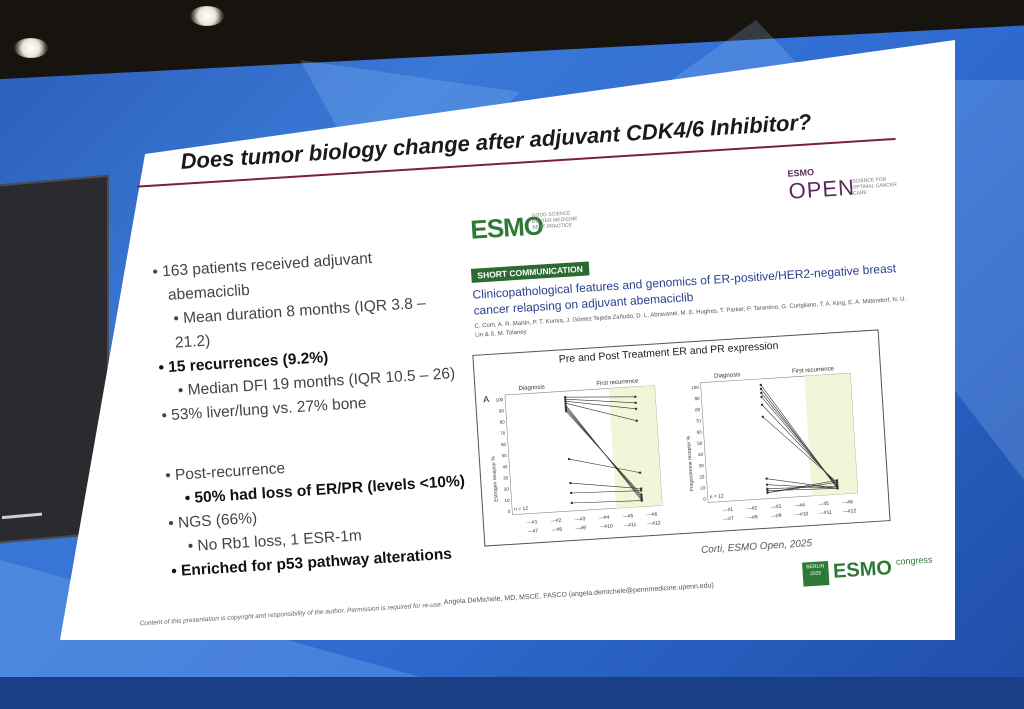 The height and width of the screenshot is (709, 1024). What do you see at coordinates (704, 499) in the screenshot?
I see `pr-tick-label: 0` at bounding box center [704, 499].